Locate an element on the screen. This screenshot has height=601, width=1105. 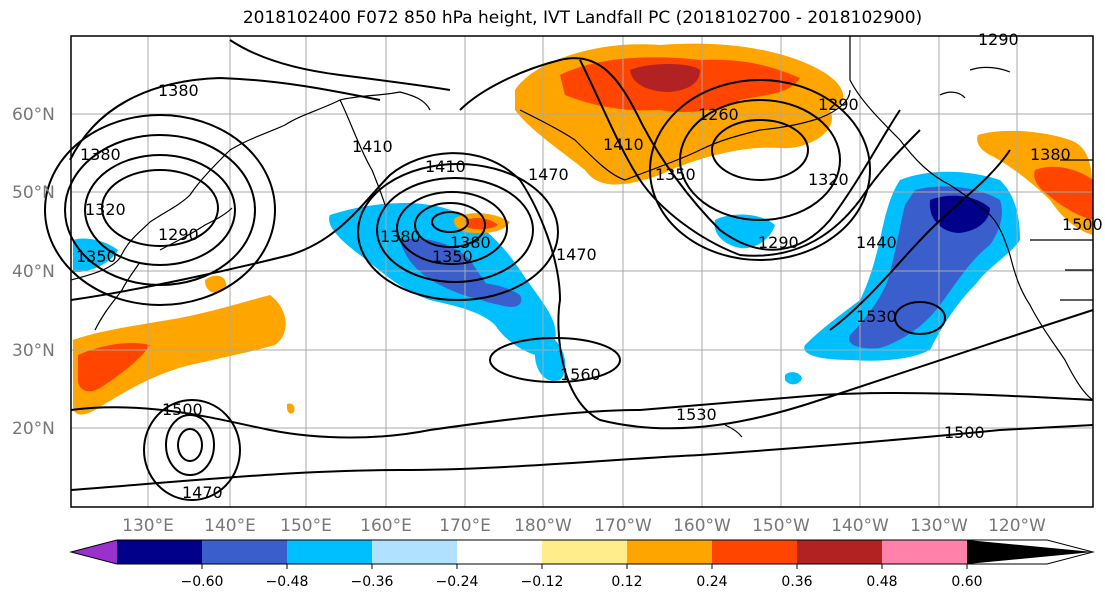
coastline-alaska-west is located at coordinates (572, 145).